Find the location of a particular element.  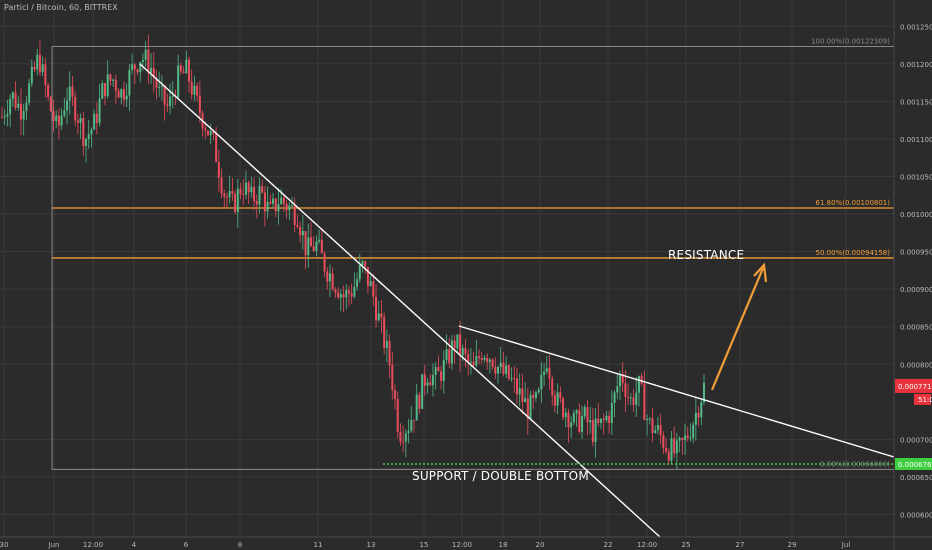

last-price-tag is located at coordinates (913, 385).